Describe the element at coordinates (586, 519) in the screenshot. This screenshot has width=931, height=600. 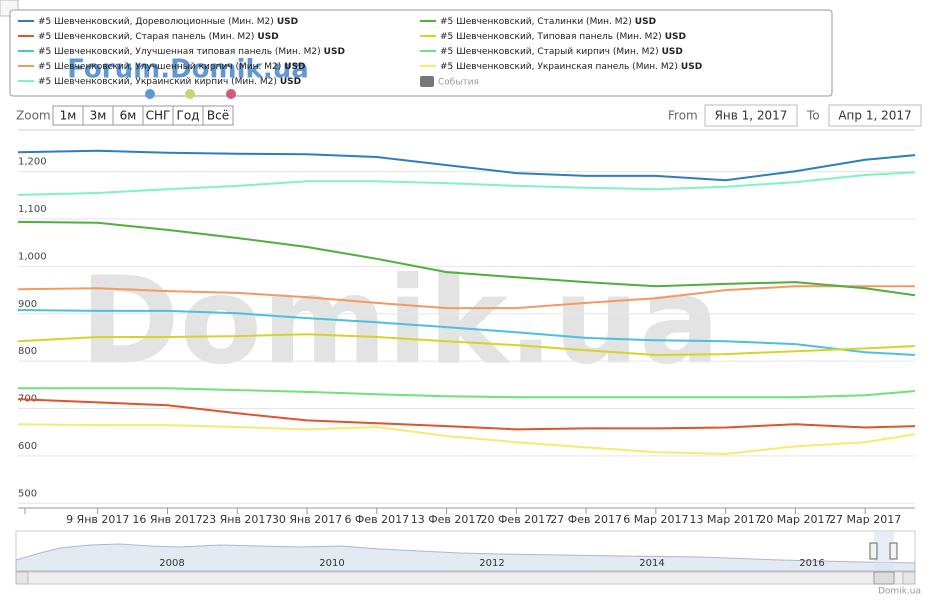
I see `x-tick-label: 27 Фев 2017` at that location.